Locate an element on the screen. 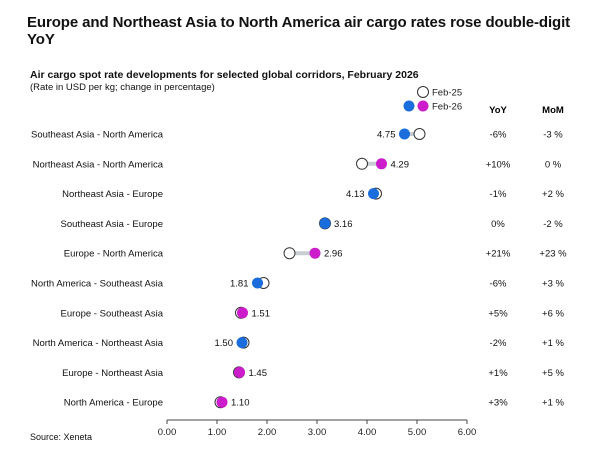  yoy-value: +3% is located at coordinates (498, 403).